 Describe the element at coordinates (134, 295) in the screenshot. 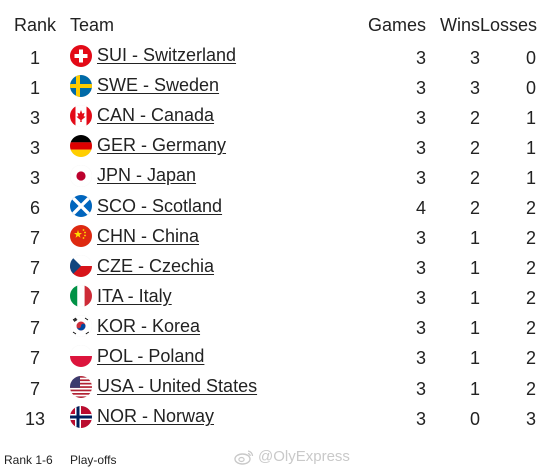

I see `team-link: ITA - Italy` at that location.